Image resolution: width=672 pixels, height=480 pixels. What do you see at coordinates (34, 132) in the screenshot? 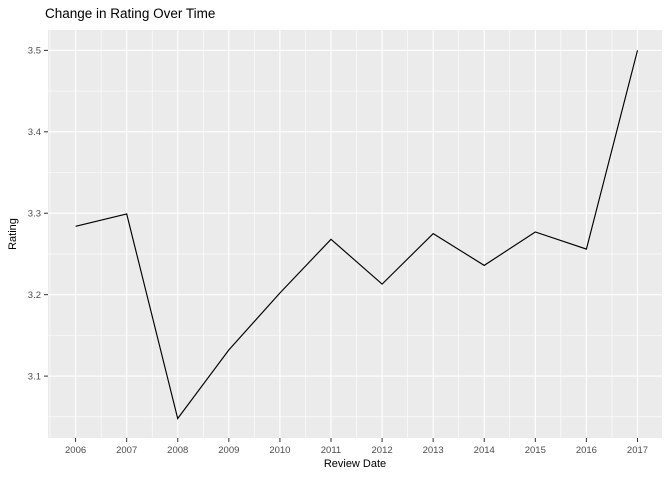
I see `y-tick-label: 3.4` at bounding box center [34, 132].